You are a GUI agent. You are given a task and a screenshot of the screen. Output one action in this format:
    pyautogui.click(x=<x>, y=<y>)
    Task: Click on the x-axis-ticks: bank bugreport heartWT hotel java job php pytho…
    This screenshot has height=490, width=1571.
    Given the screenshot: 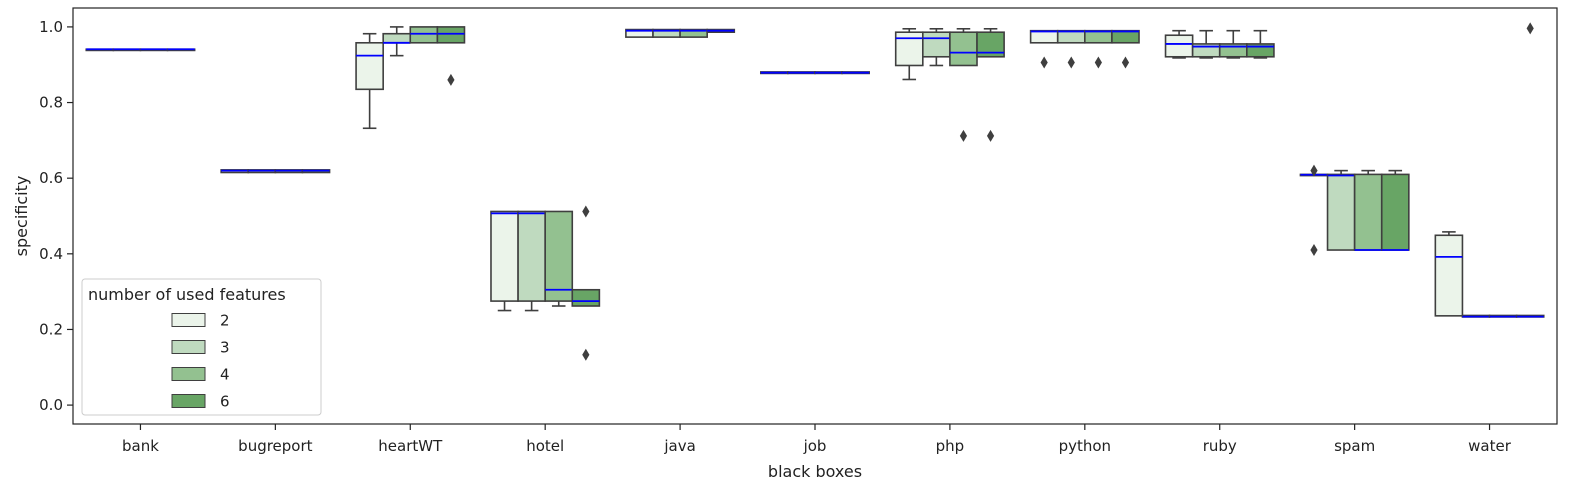 What is the action you would take?
    pyautogui.click(x=817, y=439)
    